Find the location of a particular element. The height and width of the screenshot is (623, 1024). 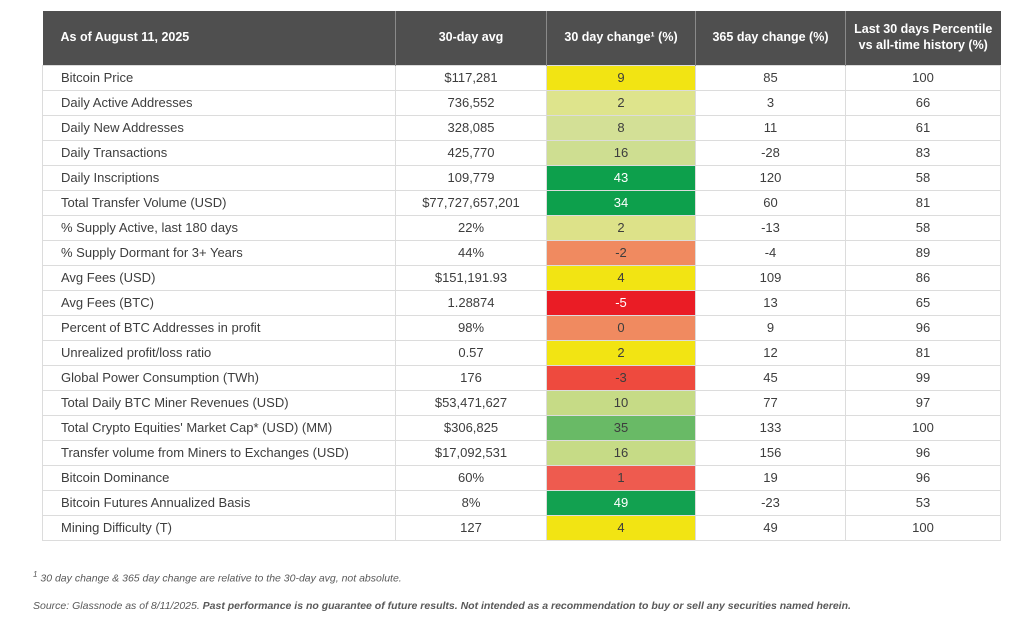

avg-value: 98% is located at coordinates (471, 327).